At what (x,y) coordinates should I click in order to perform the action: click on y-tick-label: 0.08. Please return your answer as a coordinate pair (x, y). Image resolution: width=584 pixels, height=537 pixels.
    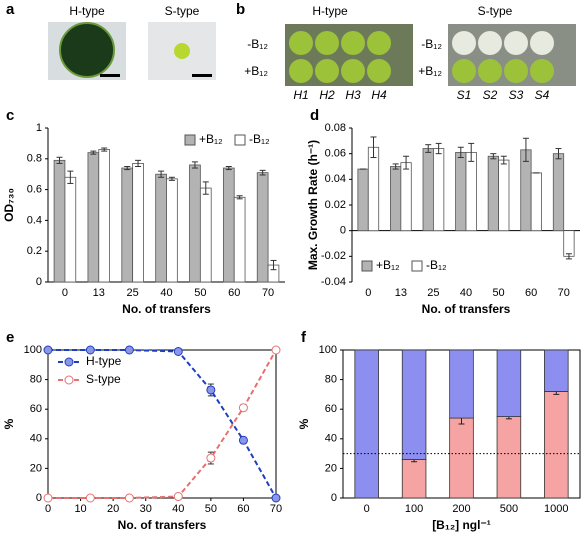
    Looking at the image, I should click on (335, 128).